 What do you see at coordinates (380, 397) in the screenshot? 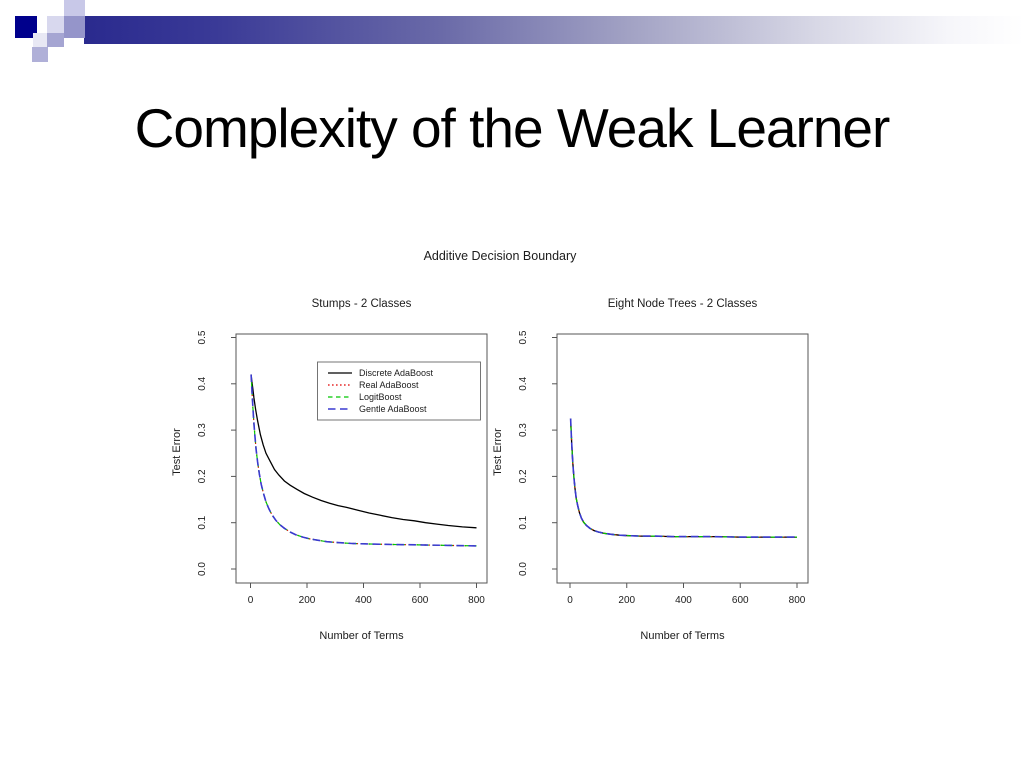
I see `legend-label: LogitBoost` at bounding box center [380, 397].